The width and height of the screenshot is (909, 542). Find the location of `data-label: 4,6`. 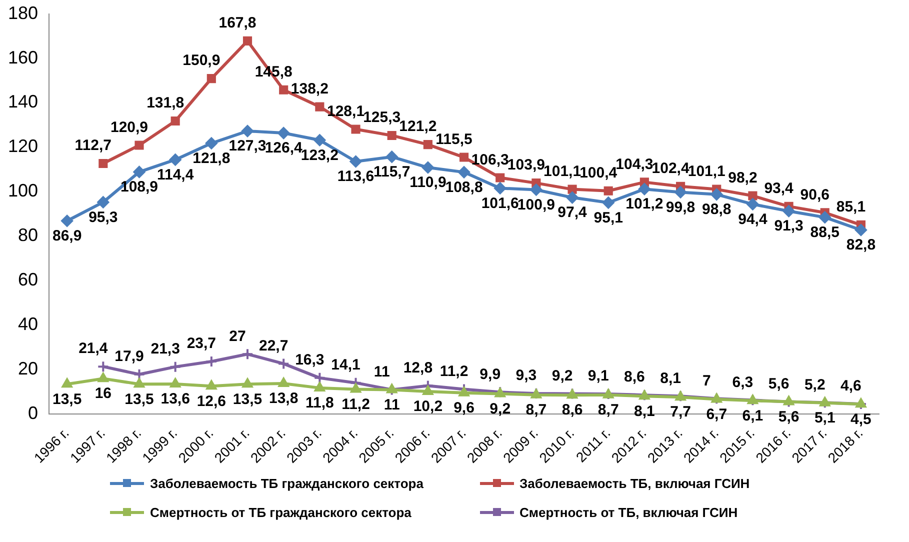

data-label: 4,6 is located at coordinates (851, 386).